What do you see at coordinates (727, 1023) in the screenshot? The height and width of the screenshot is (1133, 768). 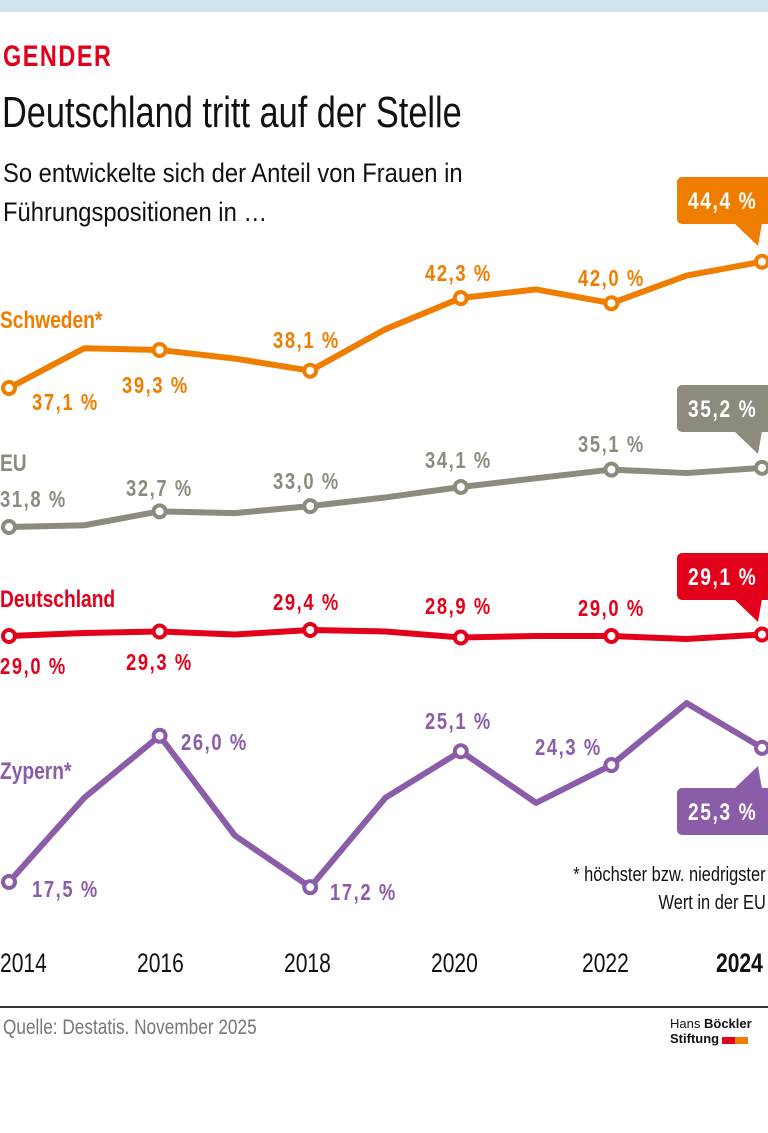 I see `logo-word-boeckler: Böckler` at bounding box center [727, 1023].